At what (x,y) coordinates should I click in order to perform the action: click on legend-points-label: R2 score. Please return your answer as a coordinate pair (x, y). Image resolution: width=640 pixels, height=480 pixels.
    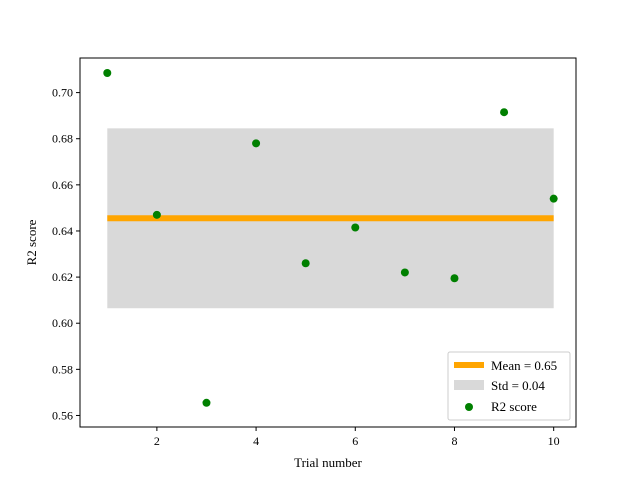
    Looking at the image, I should click on (514, 406).